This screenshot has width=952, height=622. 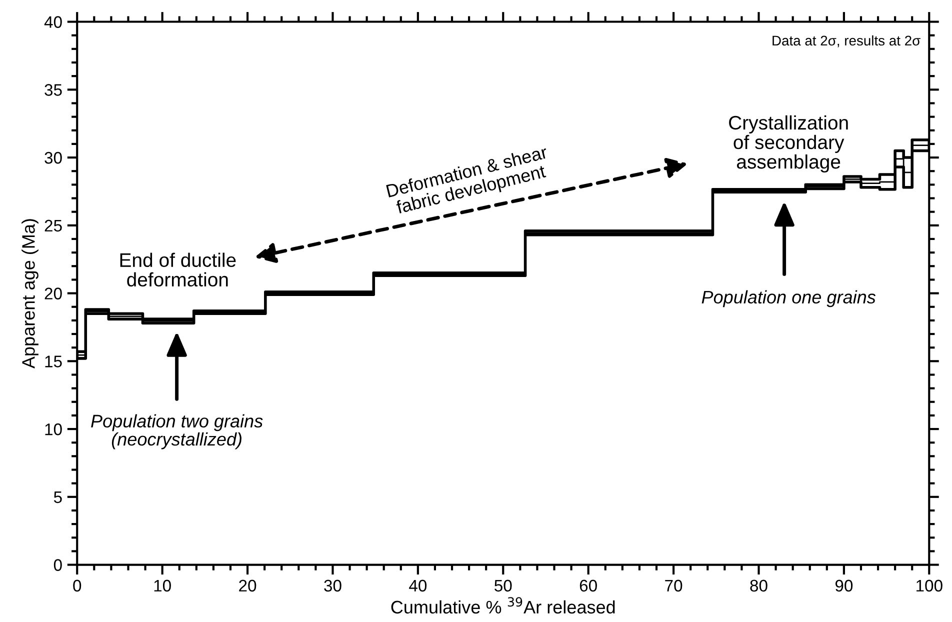 I want to click on y-tick-label: 30, so click(x=53, y=158).